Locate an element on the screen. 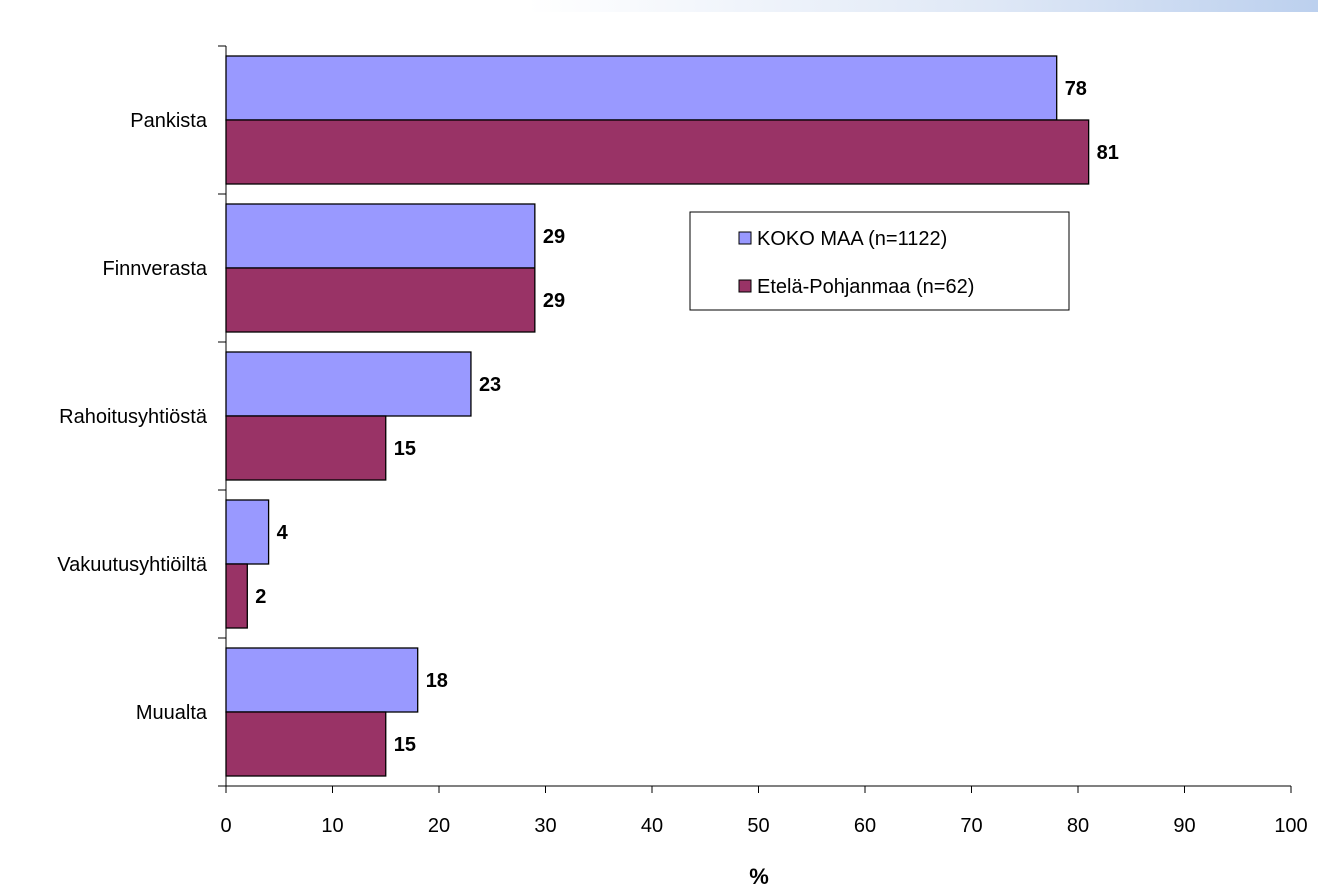 The image size is (1318, 887). legend-swatch-koko-maa is located at coordinates (745, 238).